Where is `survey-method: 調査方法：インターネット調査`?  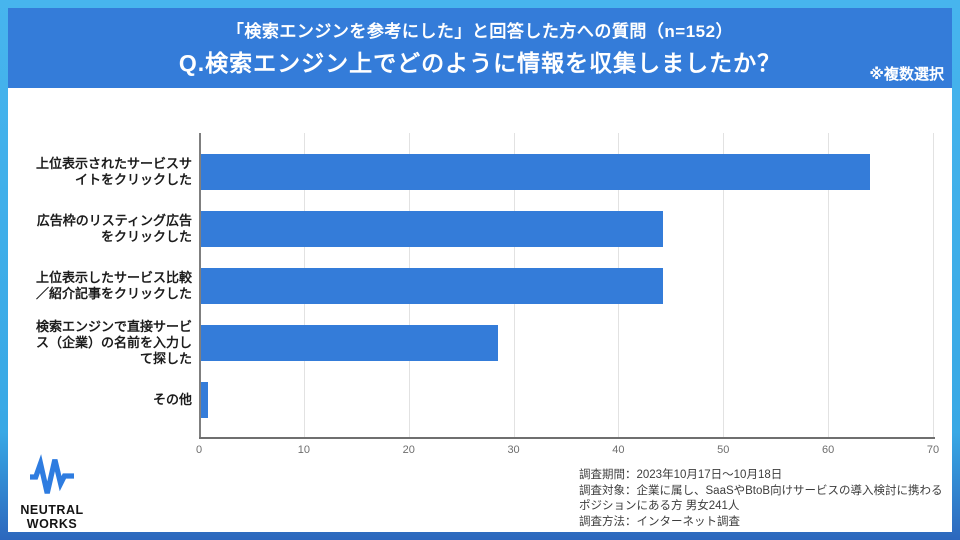
survey-method: 調査方法：インターネット調査 is located at coordinates (659, 521).